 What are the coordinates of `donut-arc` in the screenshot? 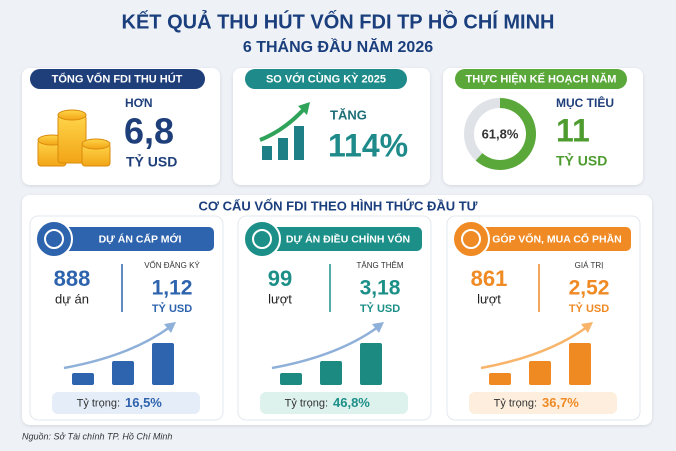 It's located at (505, 134).